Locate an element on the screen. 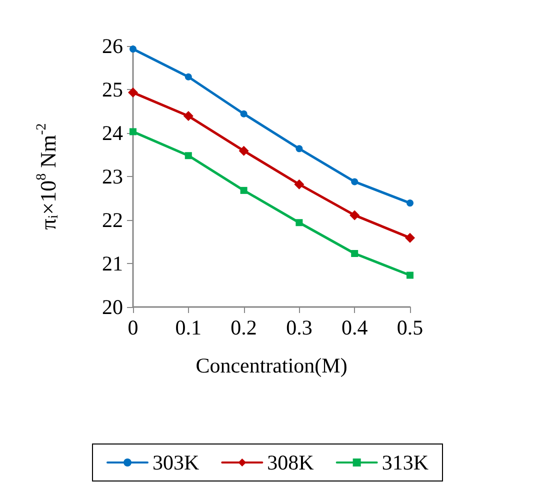  legend-label: 308K is located at coordinates (290, 462).